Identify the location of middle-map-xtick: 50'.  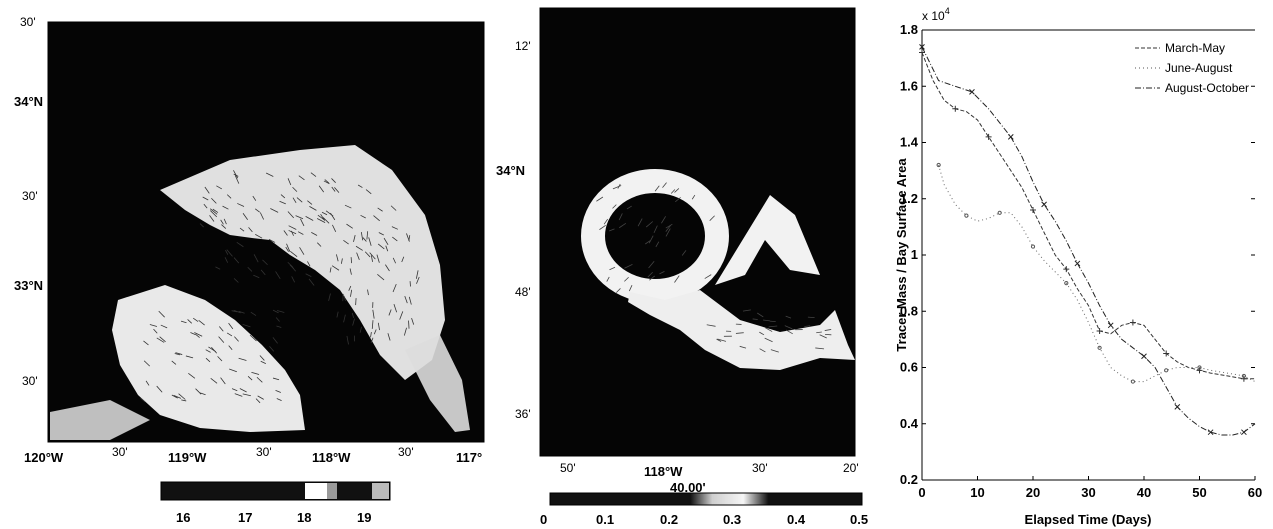
(568, 468).